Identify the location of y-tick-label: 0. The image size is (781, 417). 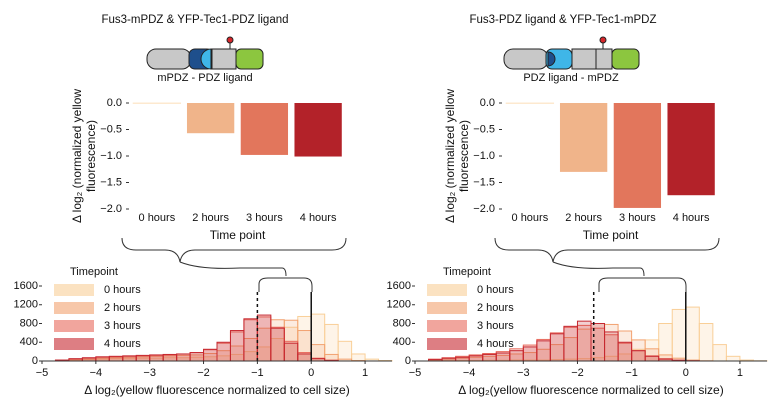
(408, 361).